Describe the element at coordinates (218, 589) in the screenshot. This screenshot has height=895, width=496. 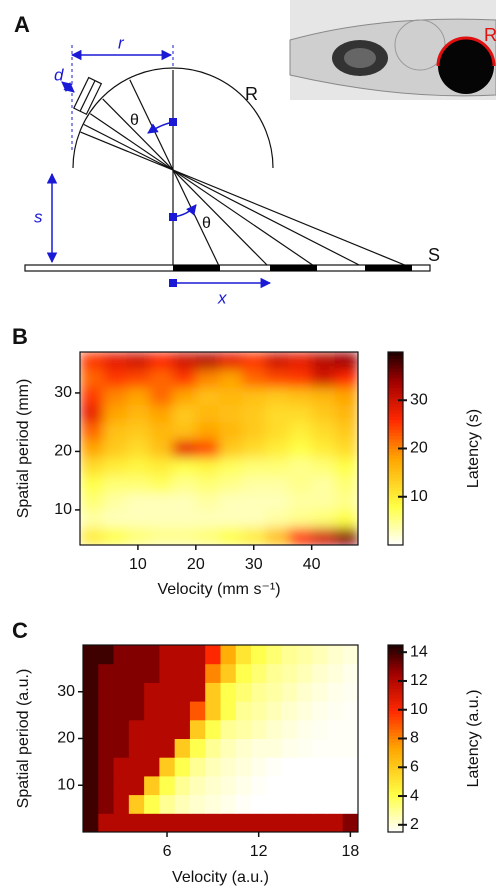
I see `x-axis-label: Velocity (mm s⁻¹)` at that location.